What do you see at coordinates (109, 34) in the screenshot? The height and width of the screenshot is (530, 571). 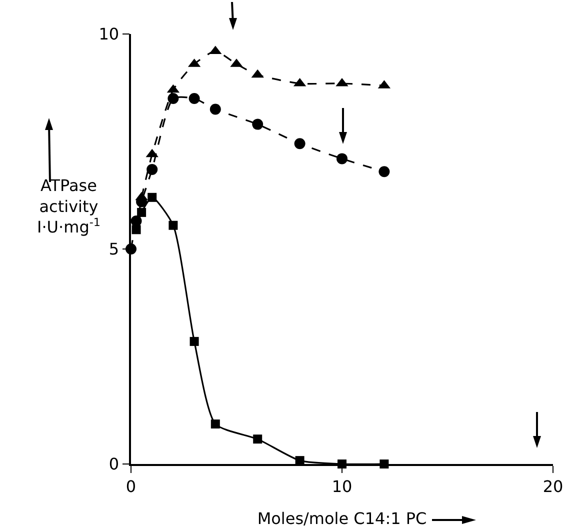 I see `y-tick-label: 10` at bounding box center [109, 34].